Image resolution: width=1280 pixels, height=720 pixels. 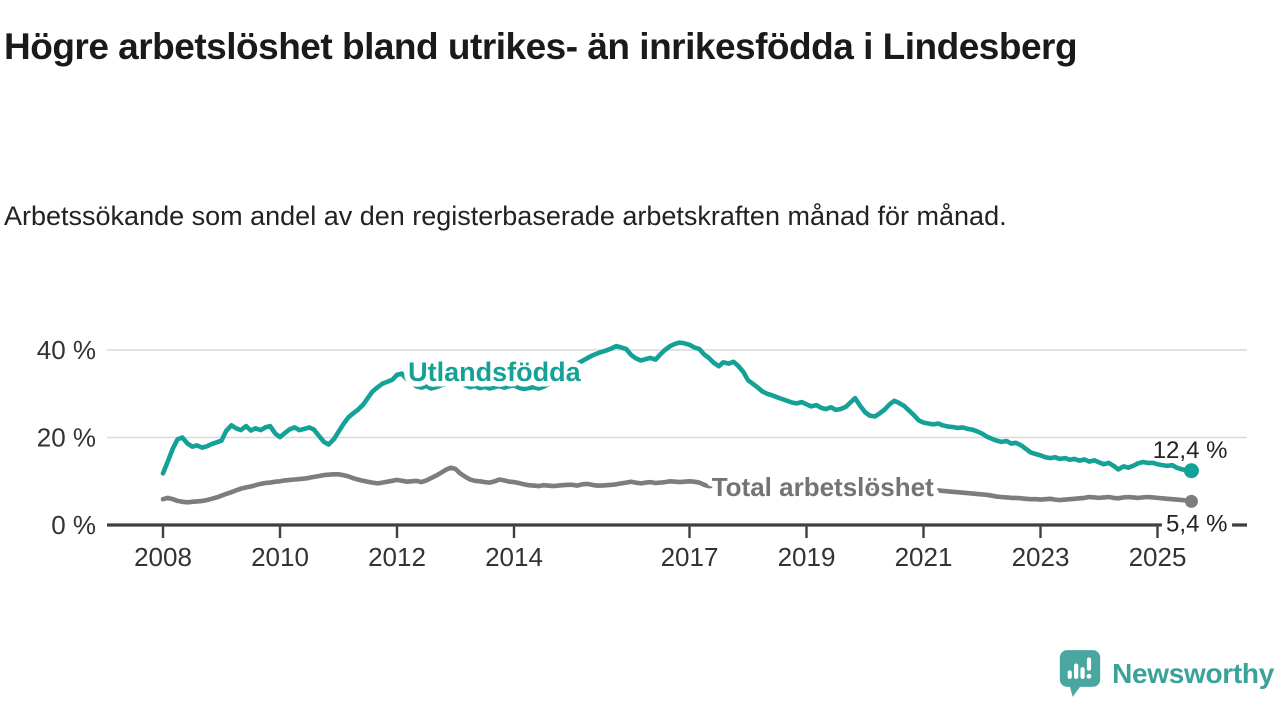 I want to click on logo-bar-short, so click(x=1069, y=675).